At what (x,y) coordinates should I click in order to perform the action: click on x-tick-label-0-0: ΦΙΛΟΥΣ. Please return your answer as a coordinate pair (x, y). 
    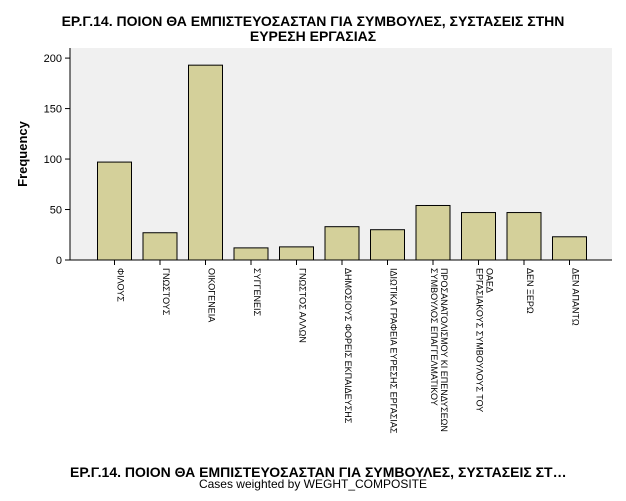
    Looking at the image, I should click on (121, 285).